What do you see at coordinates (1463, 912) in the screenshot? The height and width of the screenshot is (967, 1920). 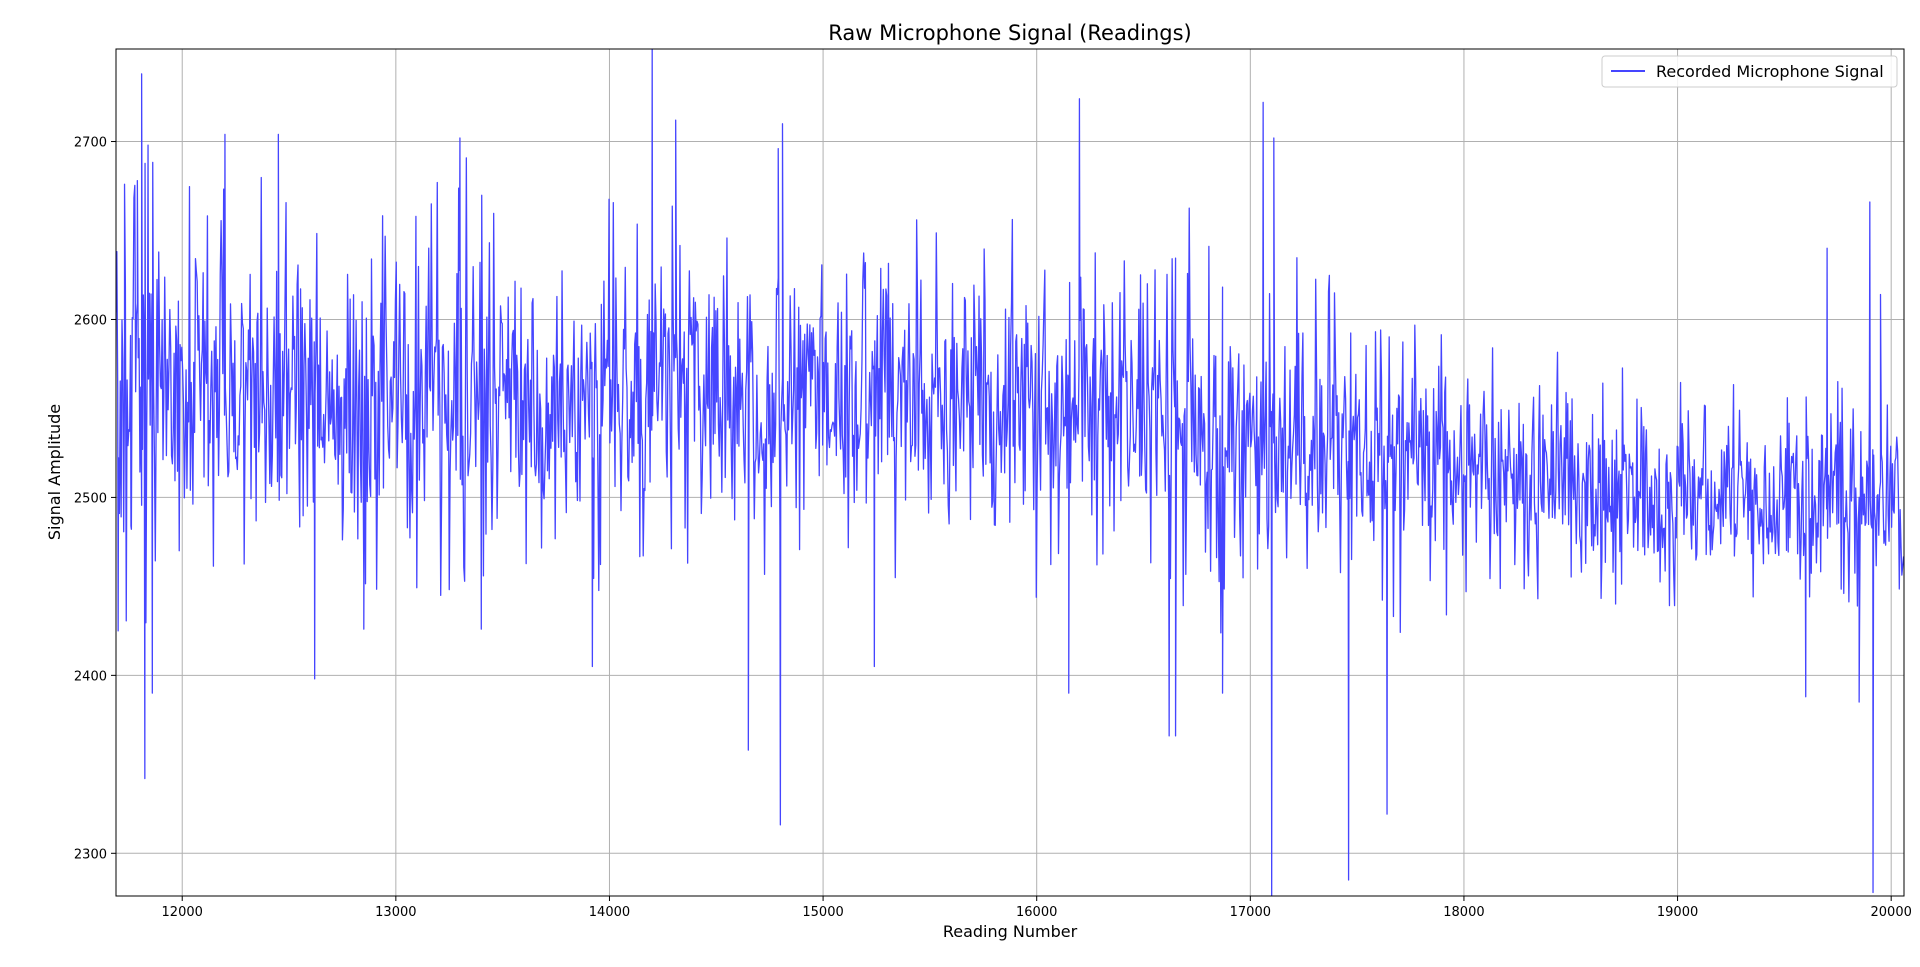 I see `x-tick-label: 18000` at bounding box center [1463, 912].